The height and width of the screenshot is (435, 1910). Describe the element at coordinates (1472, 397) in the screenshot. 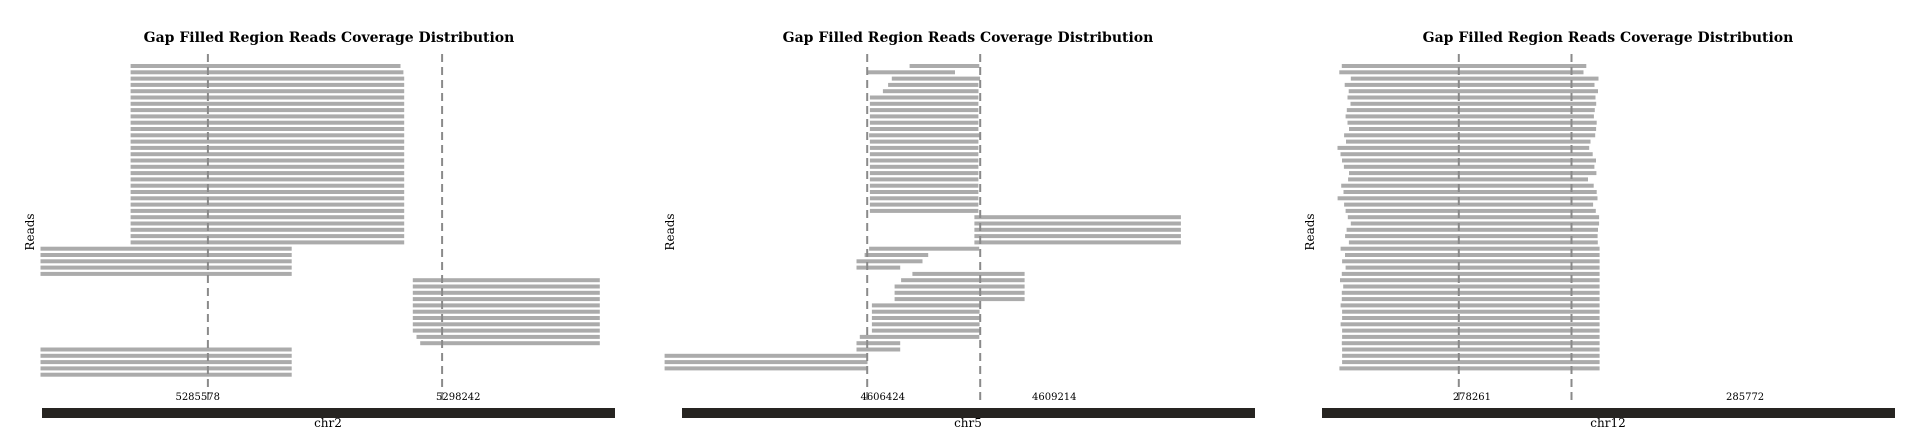

I see `boundary-label-left: 278261` at that location.